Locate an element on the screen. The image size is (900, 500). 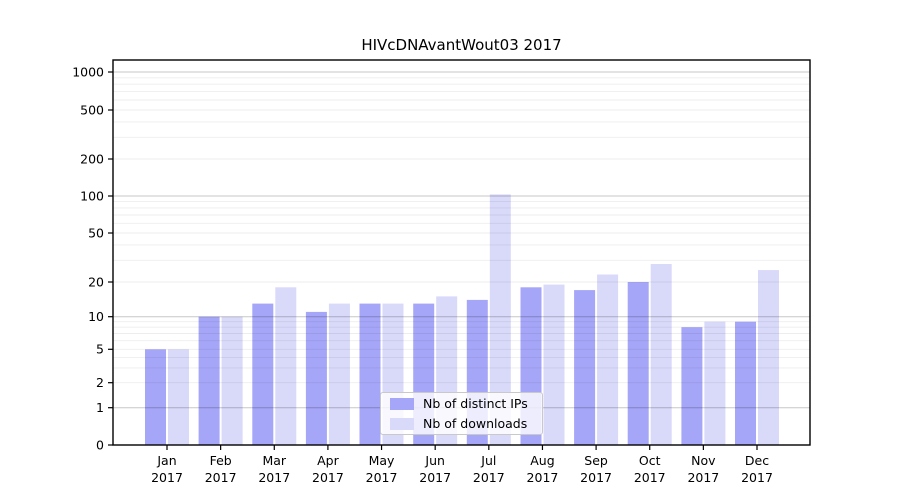
x-tick-label-year-apr: 2017 is located at coordinates (328, 477).